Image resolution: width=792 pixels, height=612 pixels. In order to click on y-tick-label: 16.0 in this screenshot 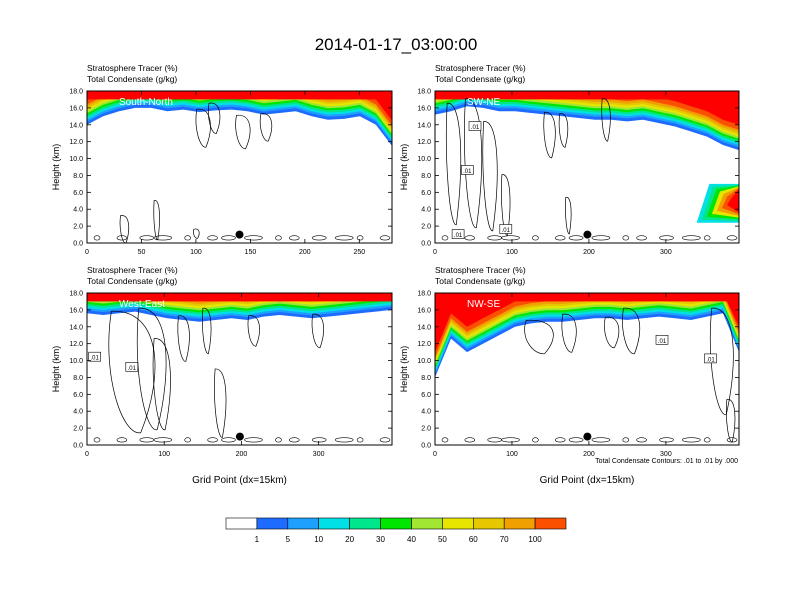, I will do `click(76, 108)`.